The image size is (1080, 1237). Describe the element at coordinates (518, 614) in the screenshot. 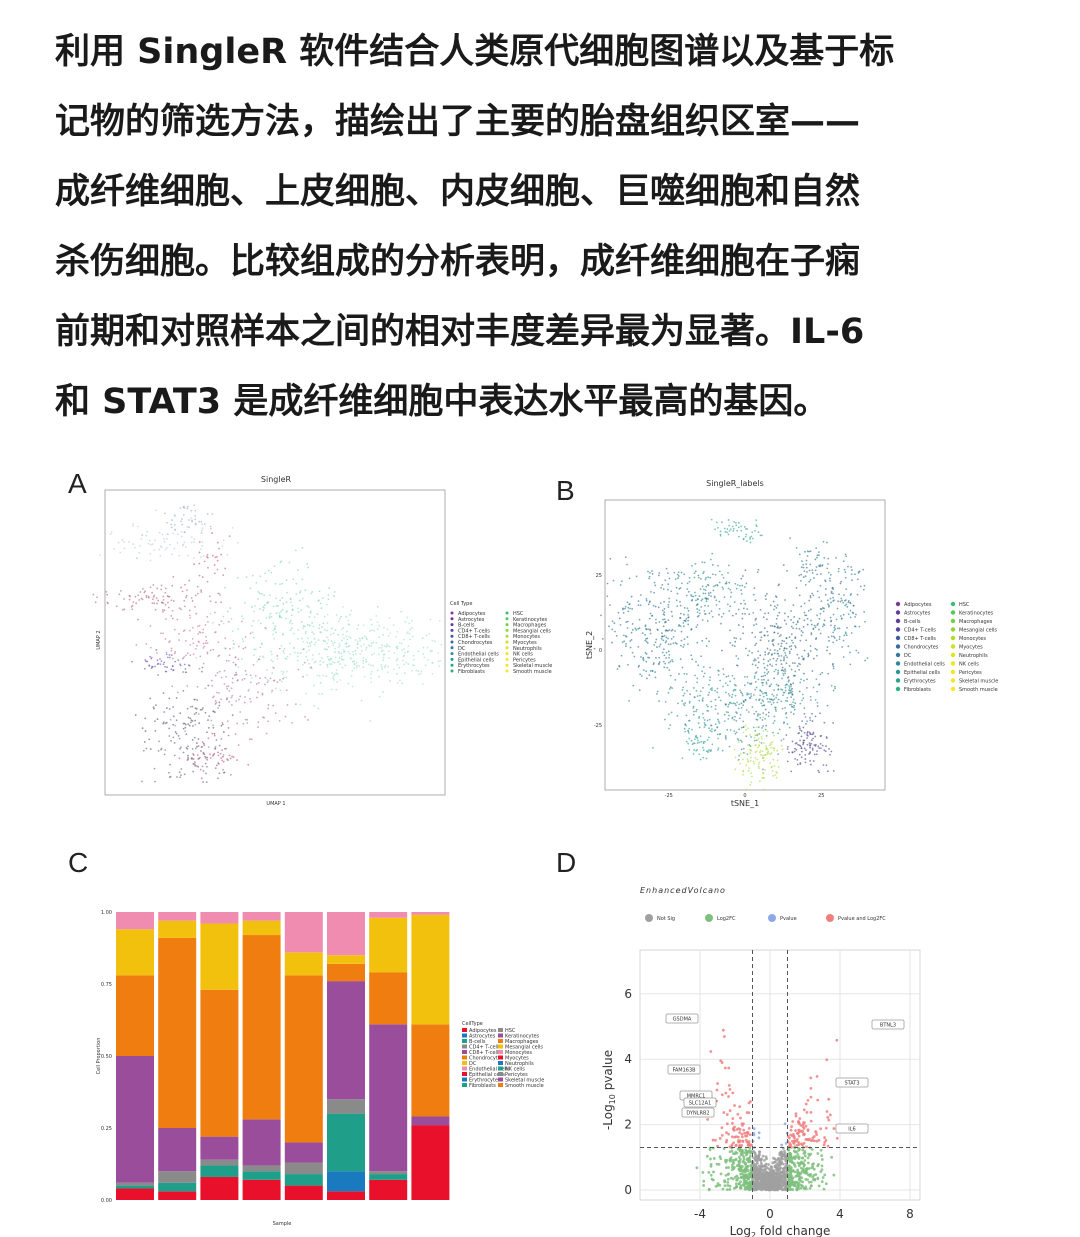

I see `legend-label: HSC` at that location.